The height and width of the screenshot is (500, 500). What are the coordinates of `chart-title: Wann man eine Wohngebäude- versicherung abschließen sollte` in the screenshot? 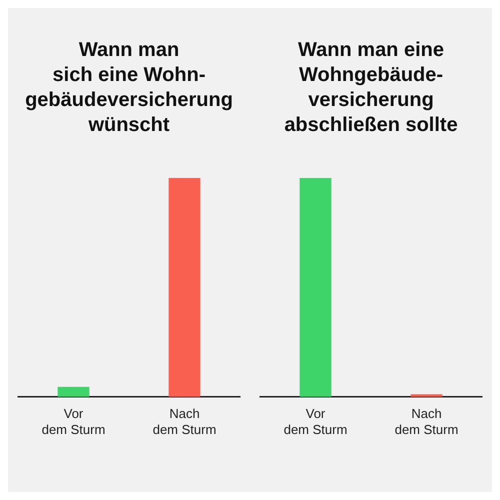 It's located at (371, 87).